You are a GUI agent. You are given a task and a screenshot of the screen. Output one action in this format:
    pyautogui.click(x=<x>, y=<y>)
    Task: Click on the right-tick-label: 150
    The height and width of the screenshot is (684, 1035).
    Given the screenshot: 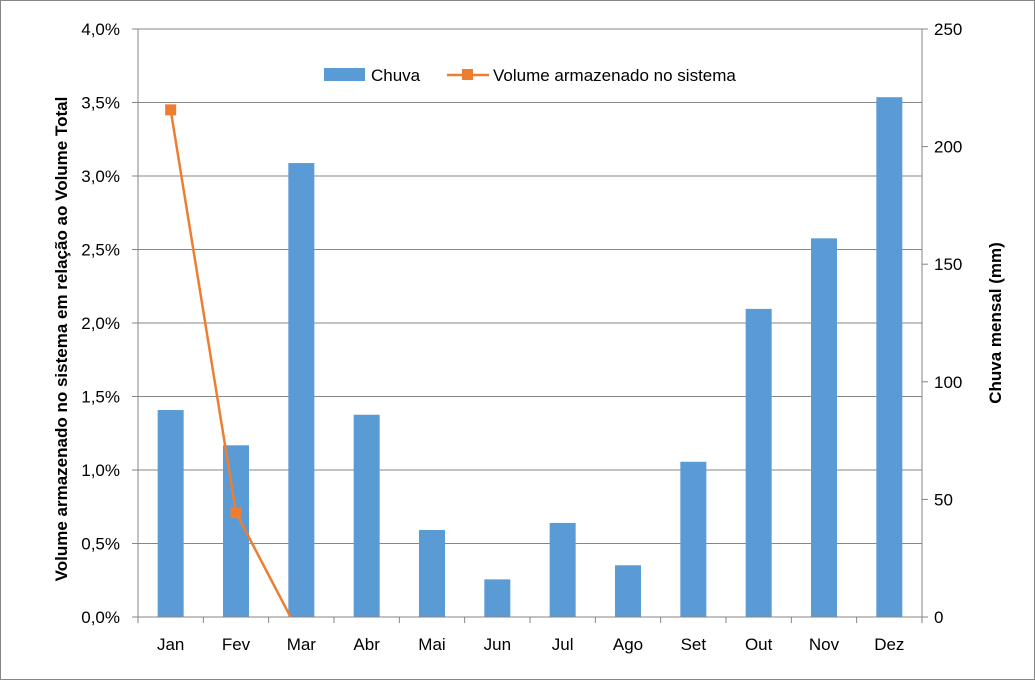 What is the action you would take?
    pyautogui.click(x=948, y=264)
    